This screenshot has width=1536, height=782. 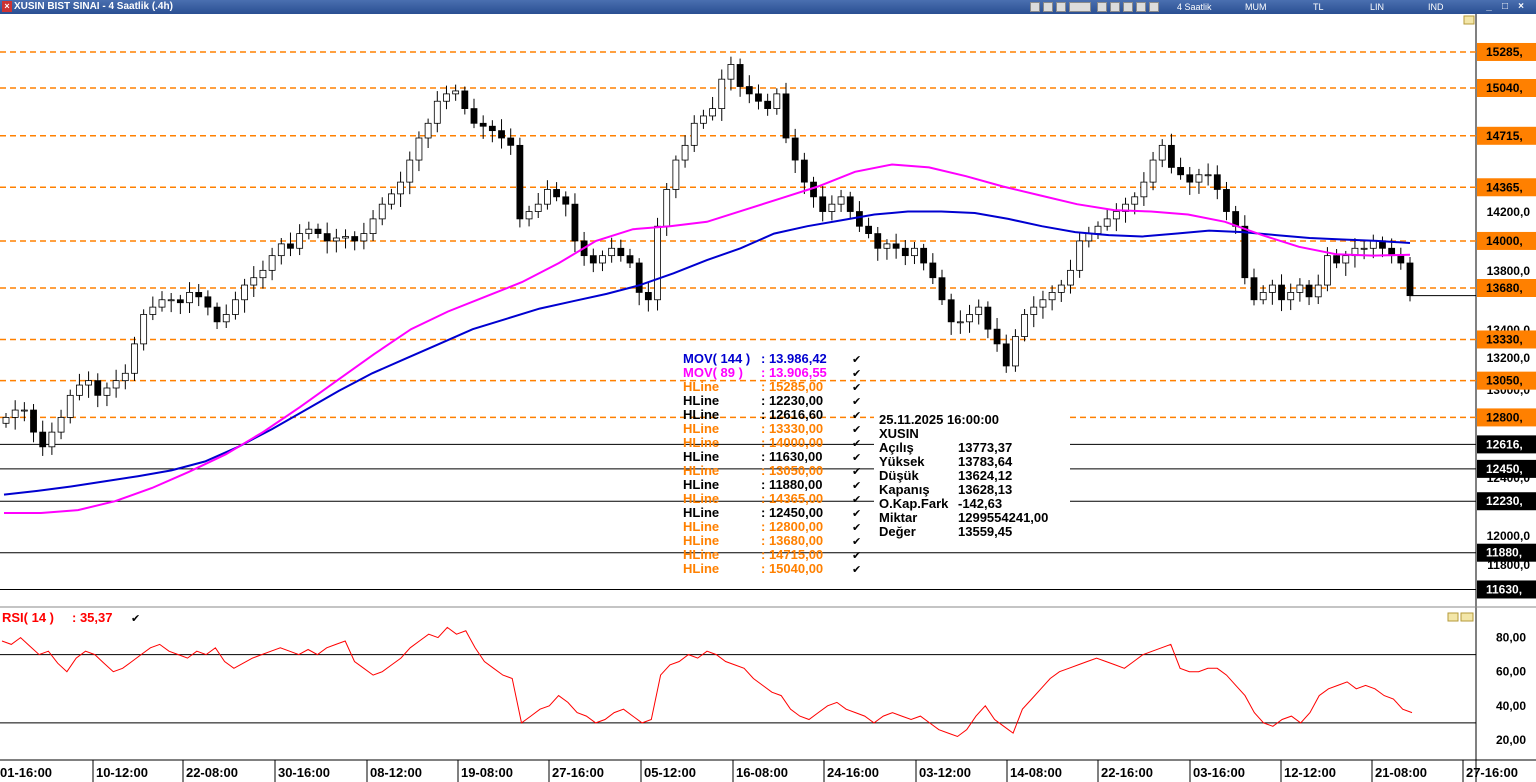 What do you see at coordinates (1128, 7) in the screenshot?
I see `pencil-icon` at bounding box center [1128, 7].